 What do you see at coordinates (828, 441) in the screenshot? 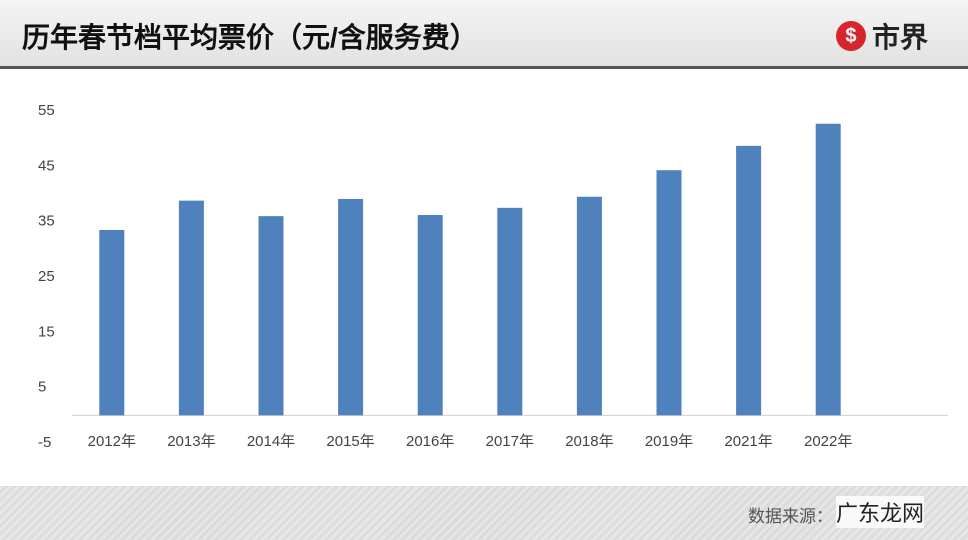
I see `x-tick-label: 2022年` at bounding box center [828, 441].